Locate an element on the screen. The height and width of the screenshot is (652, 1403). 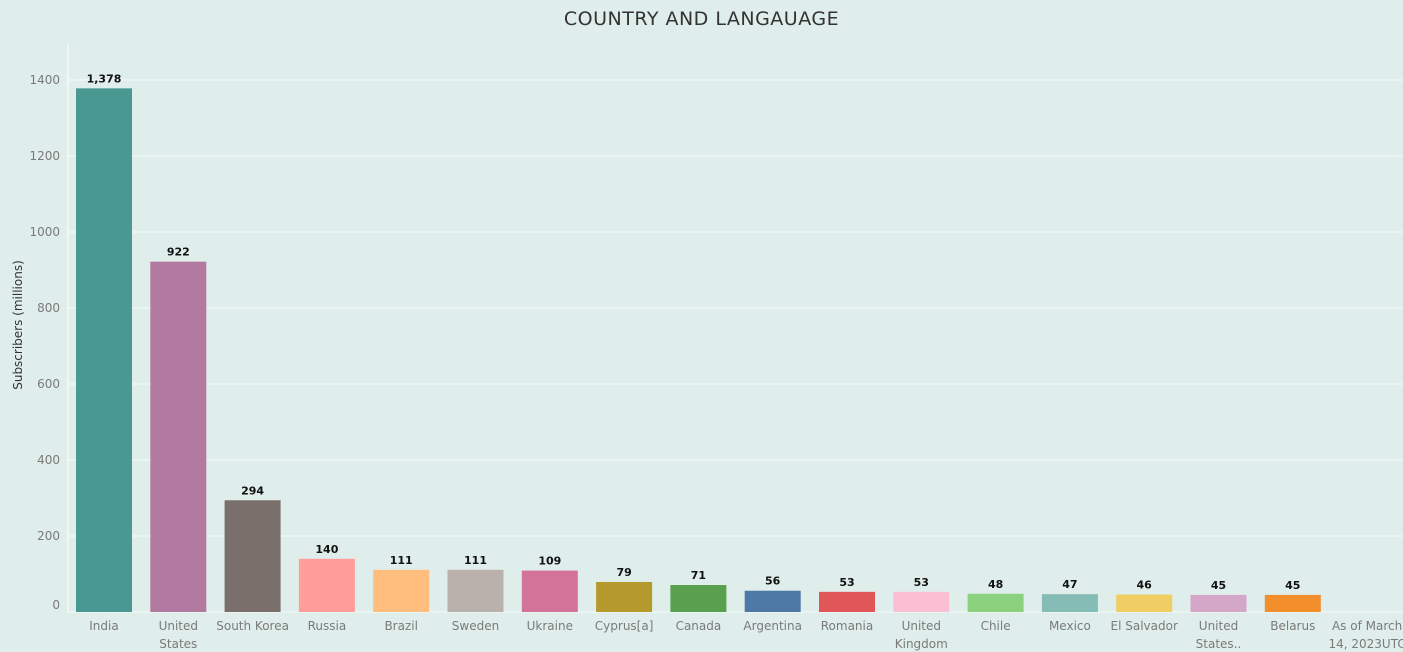
data-label: 71 is located at coordinates (698, 575).